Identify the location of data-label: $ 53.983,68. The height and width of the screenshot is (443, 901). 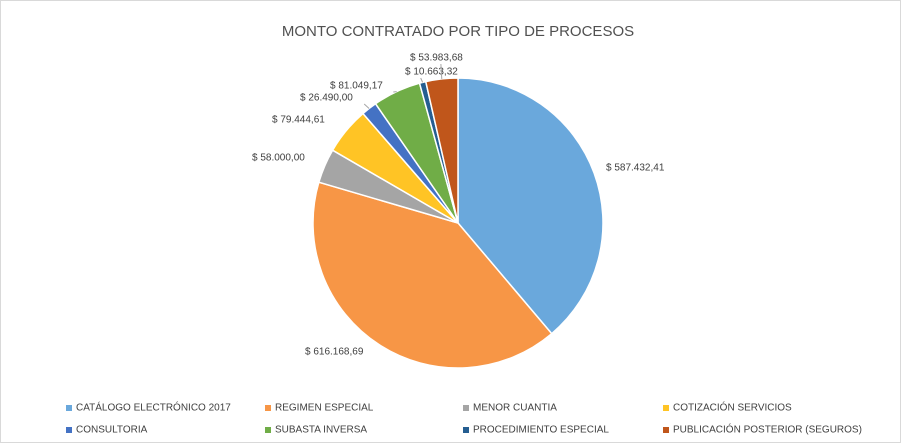
(436, 58).